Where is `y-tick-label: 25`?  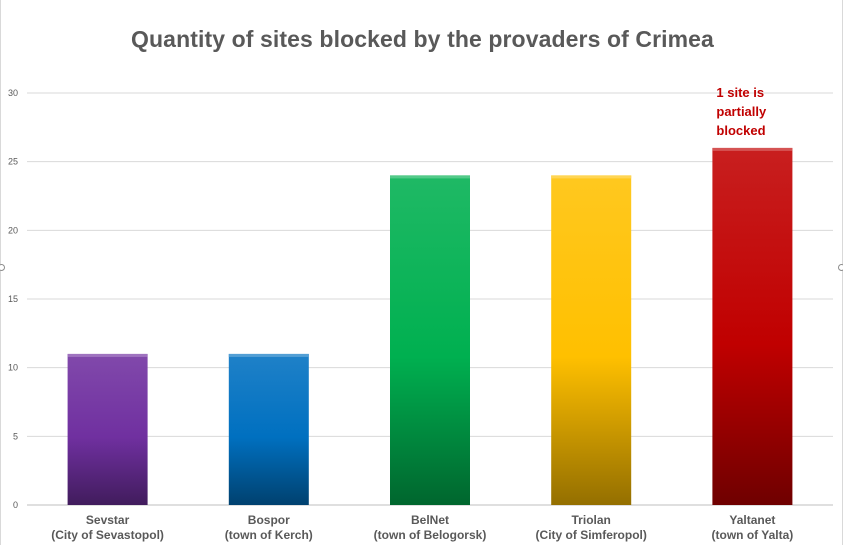
y-tick-label: 25 is located at coordinates (13, 162).